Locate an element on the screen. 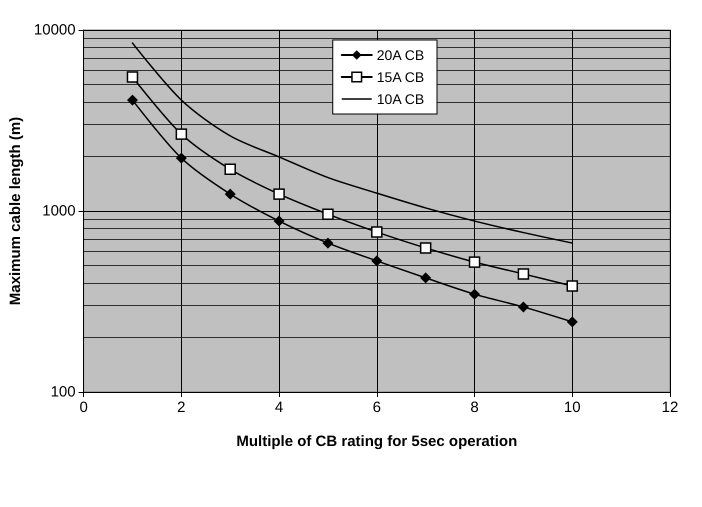 The width and height of the screenshot is (702, 507). y-tick-label: 100 is located at coordinates (63, 392).